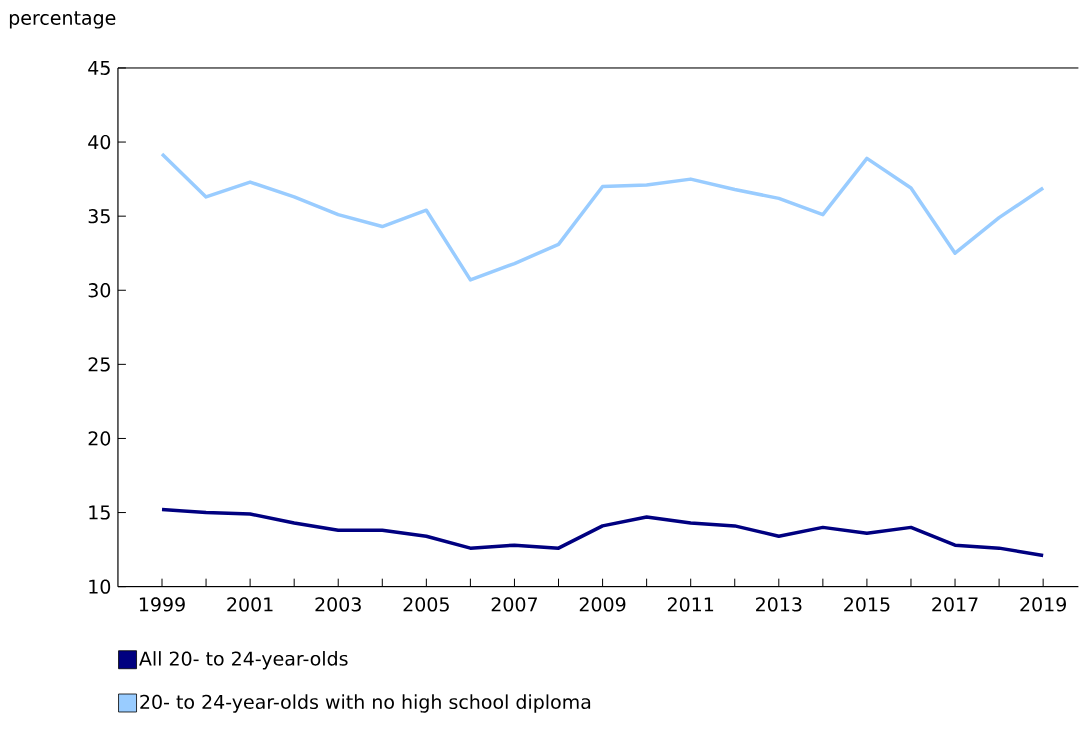 Image resolution: width=1079 pixels, height=731 pixels. What do you see at coordinates (514, 604) in the screenshot?
I see `x-tick-label: 2007` at bounding box center [514, 604].